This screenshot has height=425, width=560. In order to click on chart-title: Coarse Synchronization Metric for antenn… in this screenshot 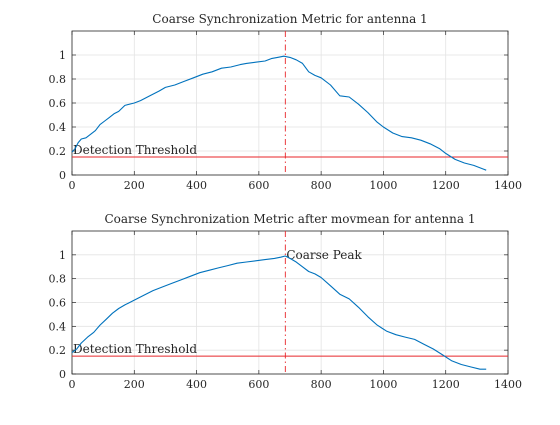, I will do `click(289, 19)`.